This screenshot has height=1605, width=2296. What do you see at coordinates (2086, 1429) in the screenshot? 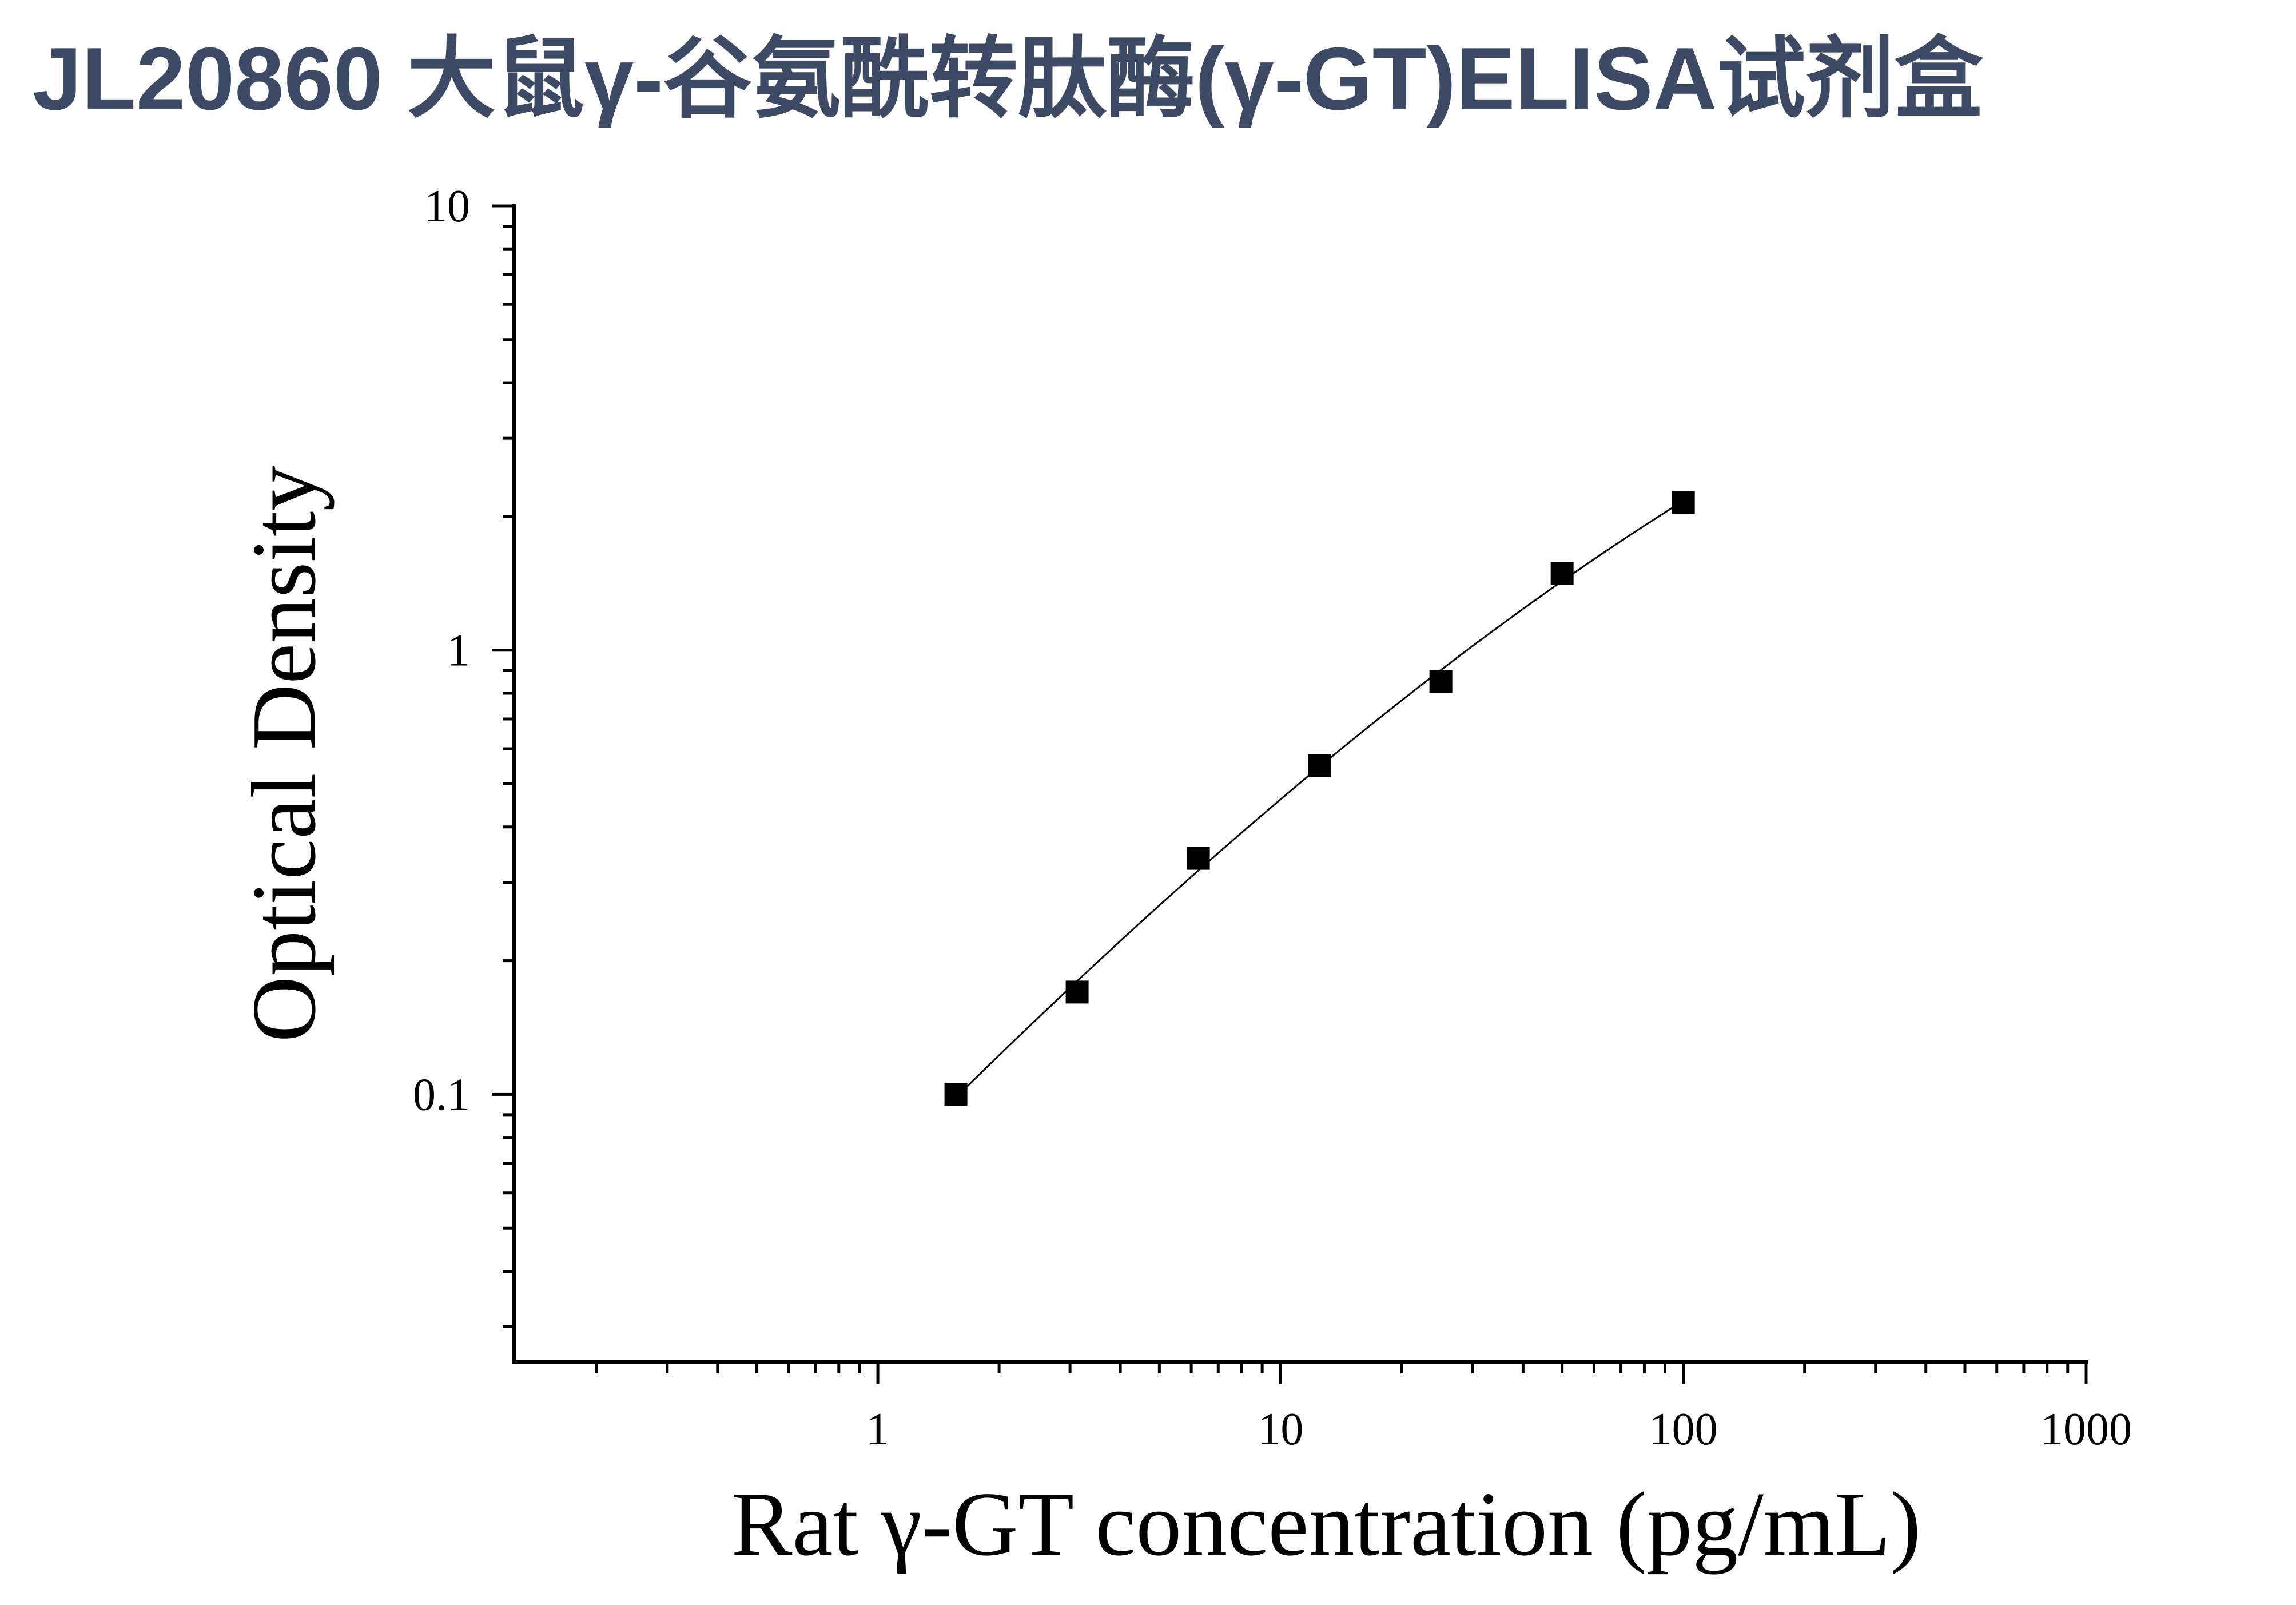
I see `x-tick-label: 1000` at bounding box center [2086, 1429].